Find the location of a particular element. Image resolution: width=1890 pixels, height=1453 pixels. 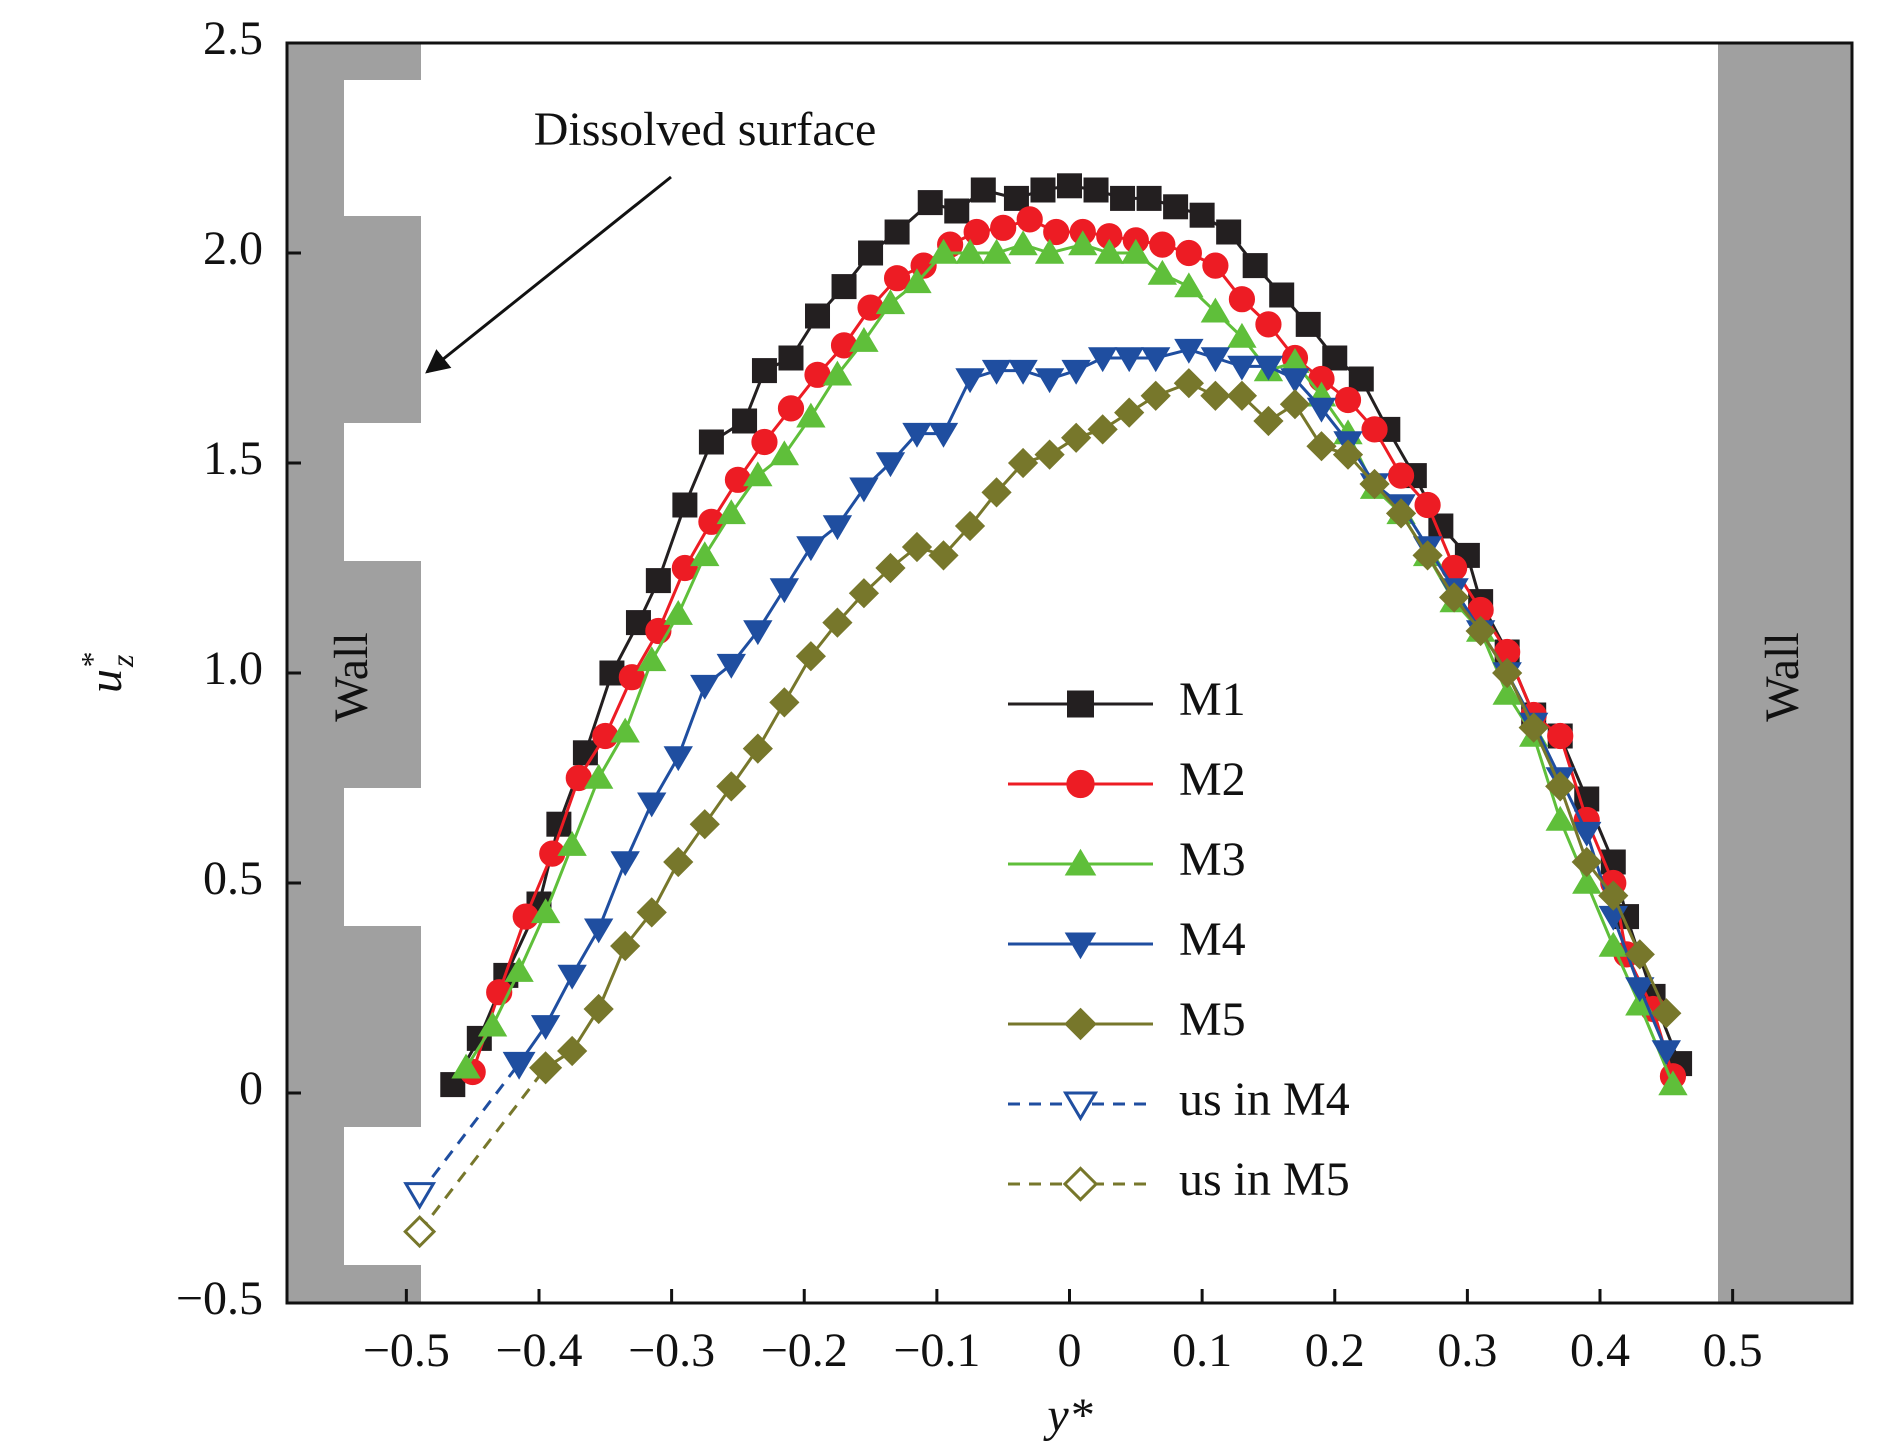

x-tick-label: 0.4 is located at coordinates (1600, 1350).